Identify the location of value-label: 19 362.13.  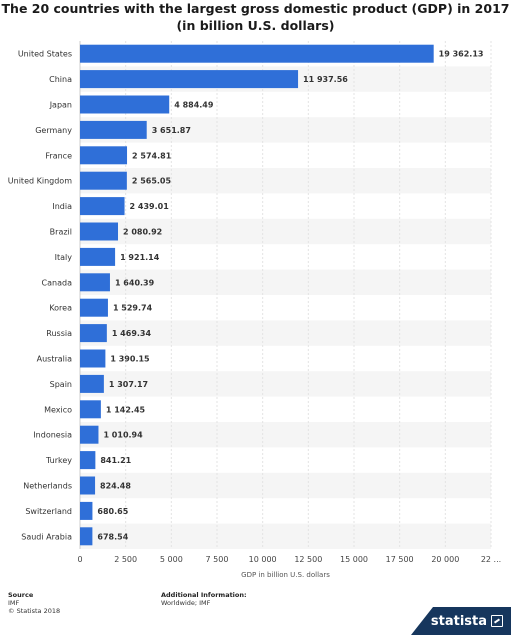
(461, 54).